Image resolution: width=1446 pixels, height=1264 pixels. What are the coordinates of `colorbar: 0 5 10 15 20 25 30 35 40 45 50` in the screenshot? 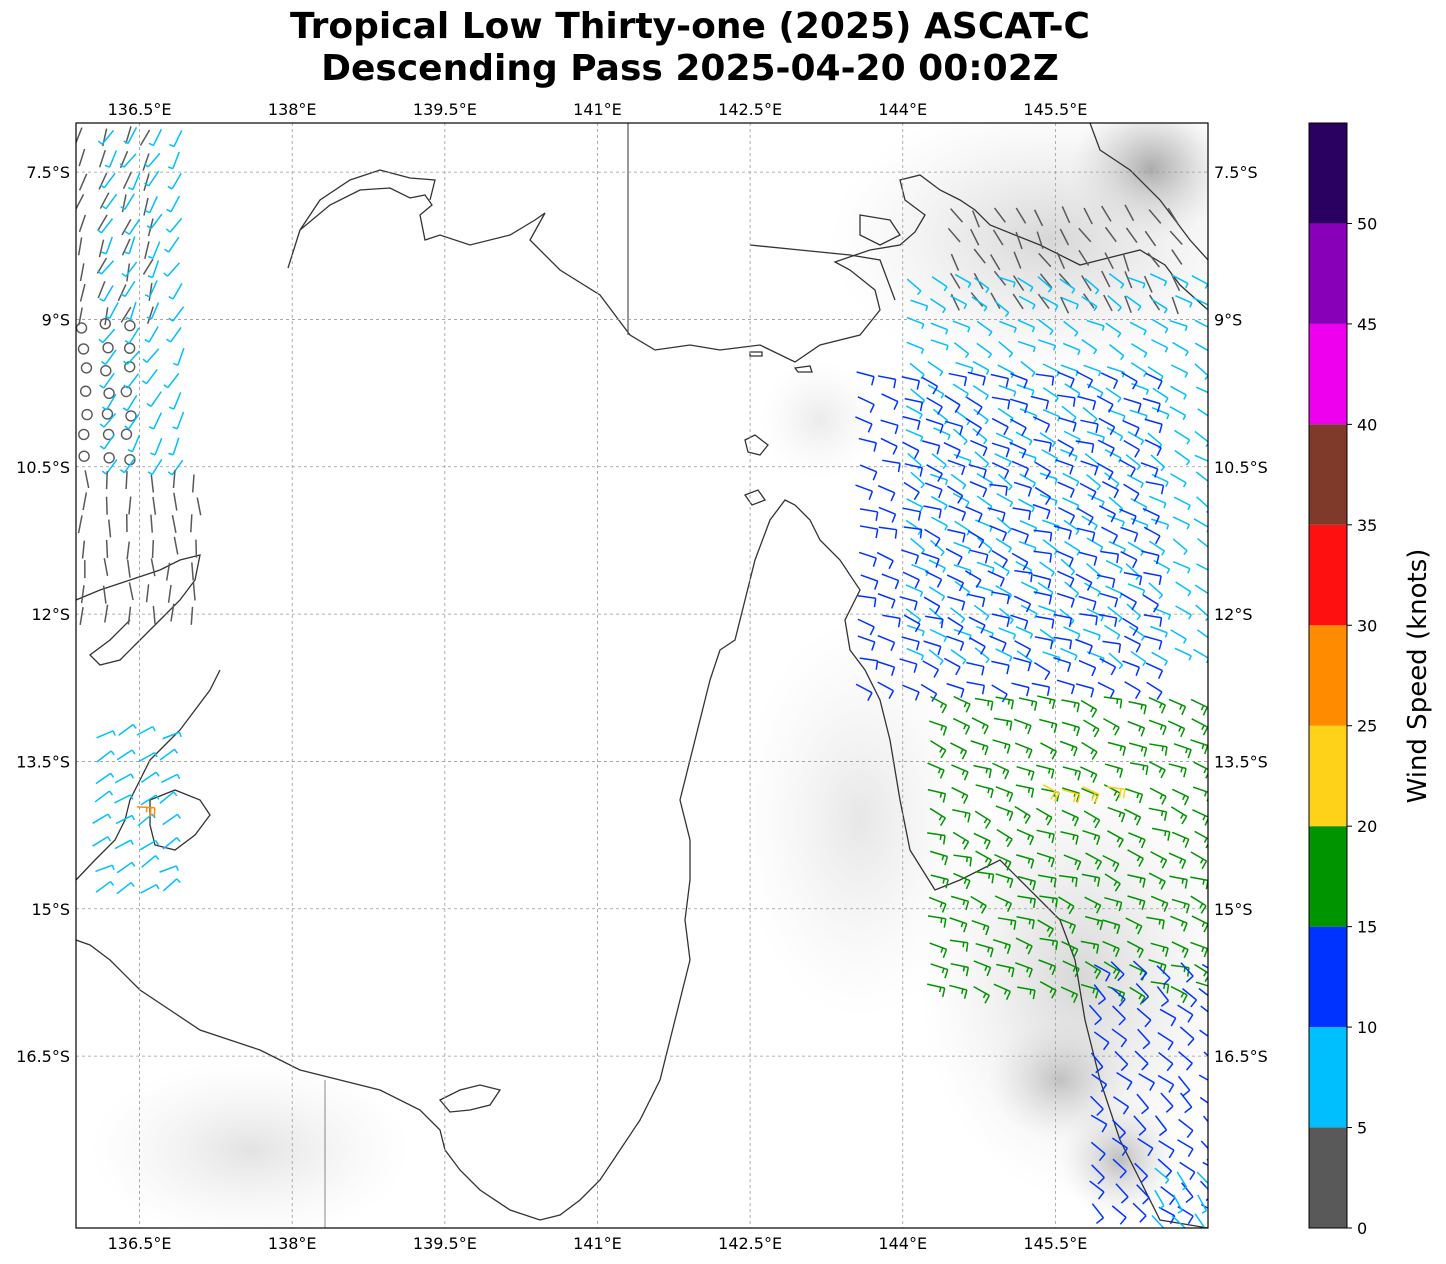 It's located at (1342, 680).